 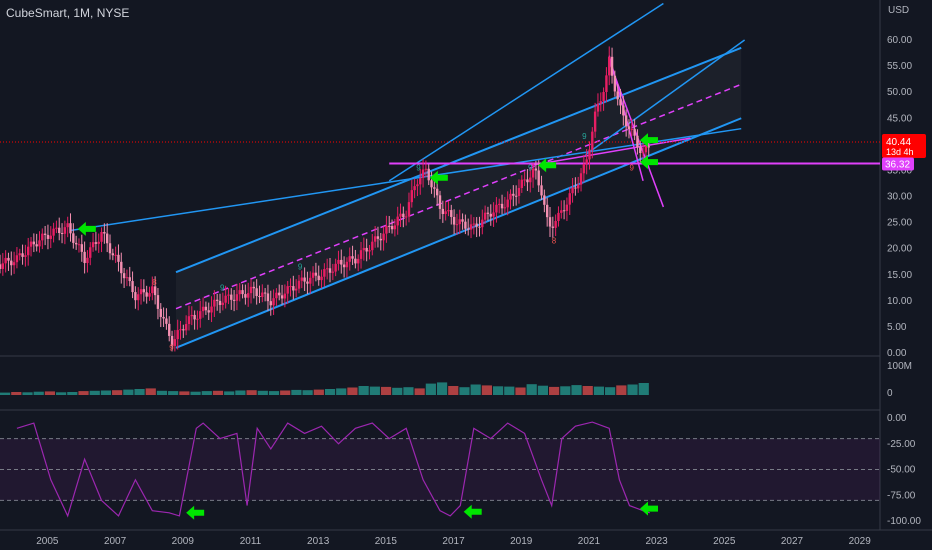 What do you see at coordinates (82, 13) in the screenshot?
I see `interval: 1M` at bounding box center [82, 13].